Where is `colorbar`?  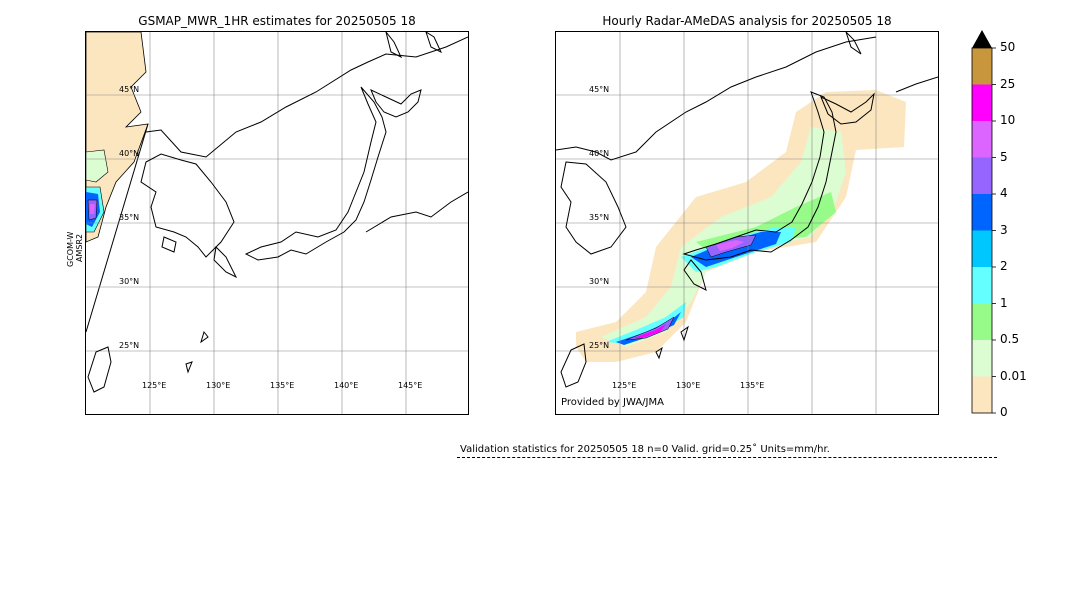 colorbar is located at coordinates (983, 222).